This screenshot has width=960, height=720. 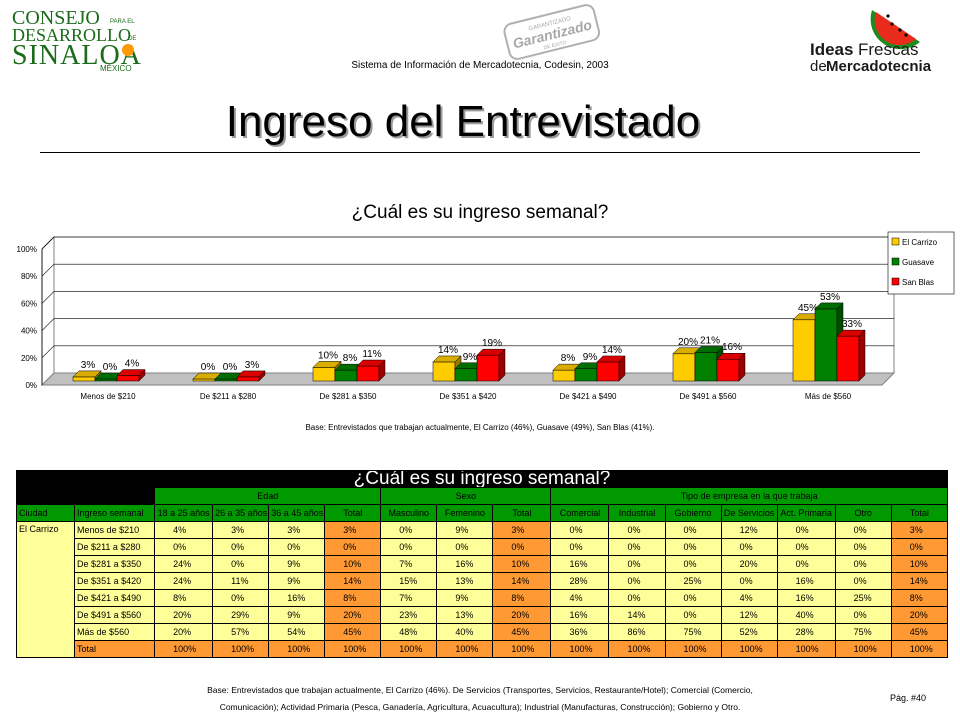 I want to click on y-tick-label: 80%, so click(x=29, y=276).